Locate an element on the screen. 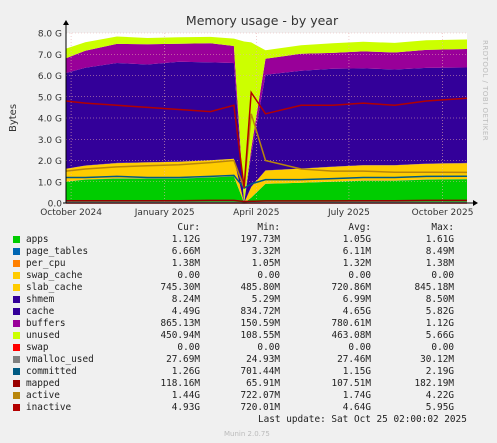 This screenshot has height=443, width=497. legend-value-avg: 0.00 is located at coordinates (359, 275).